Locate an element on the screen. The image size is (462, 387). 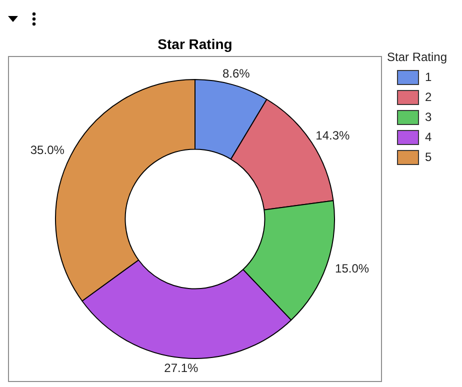
data-label: 15.0% is located at coordinates (352, 268).